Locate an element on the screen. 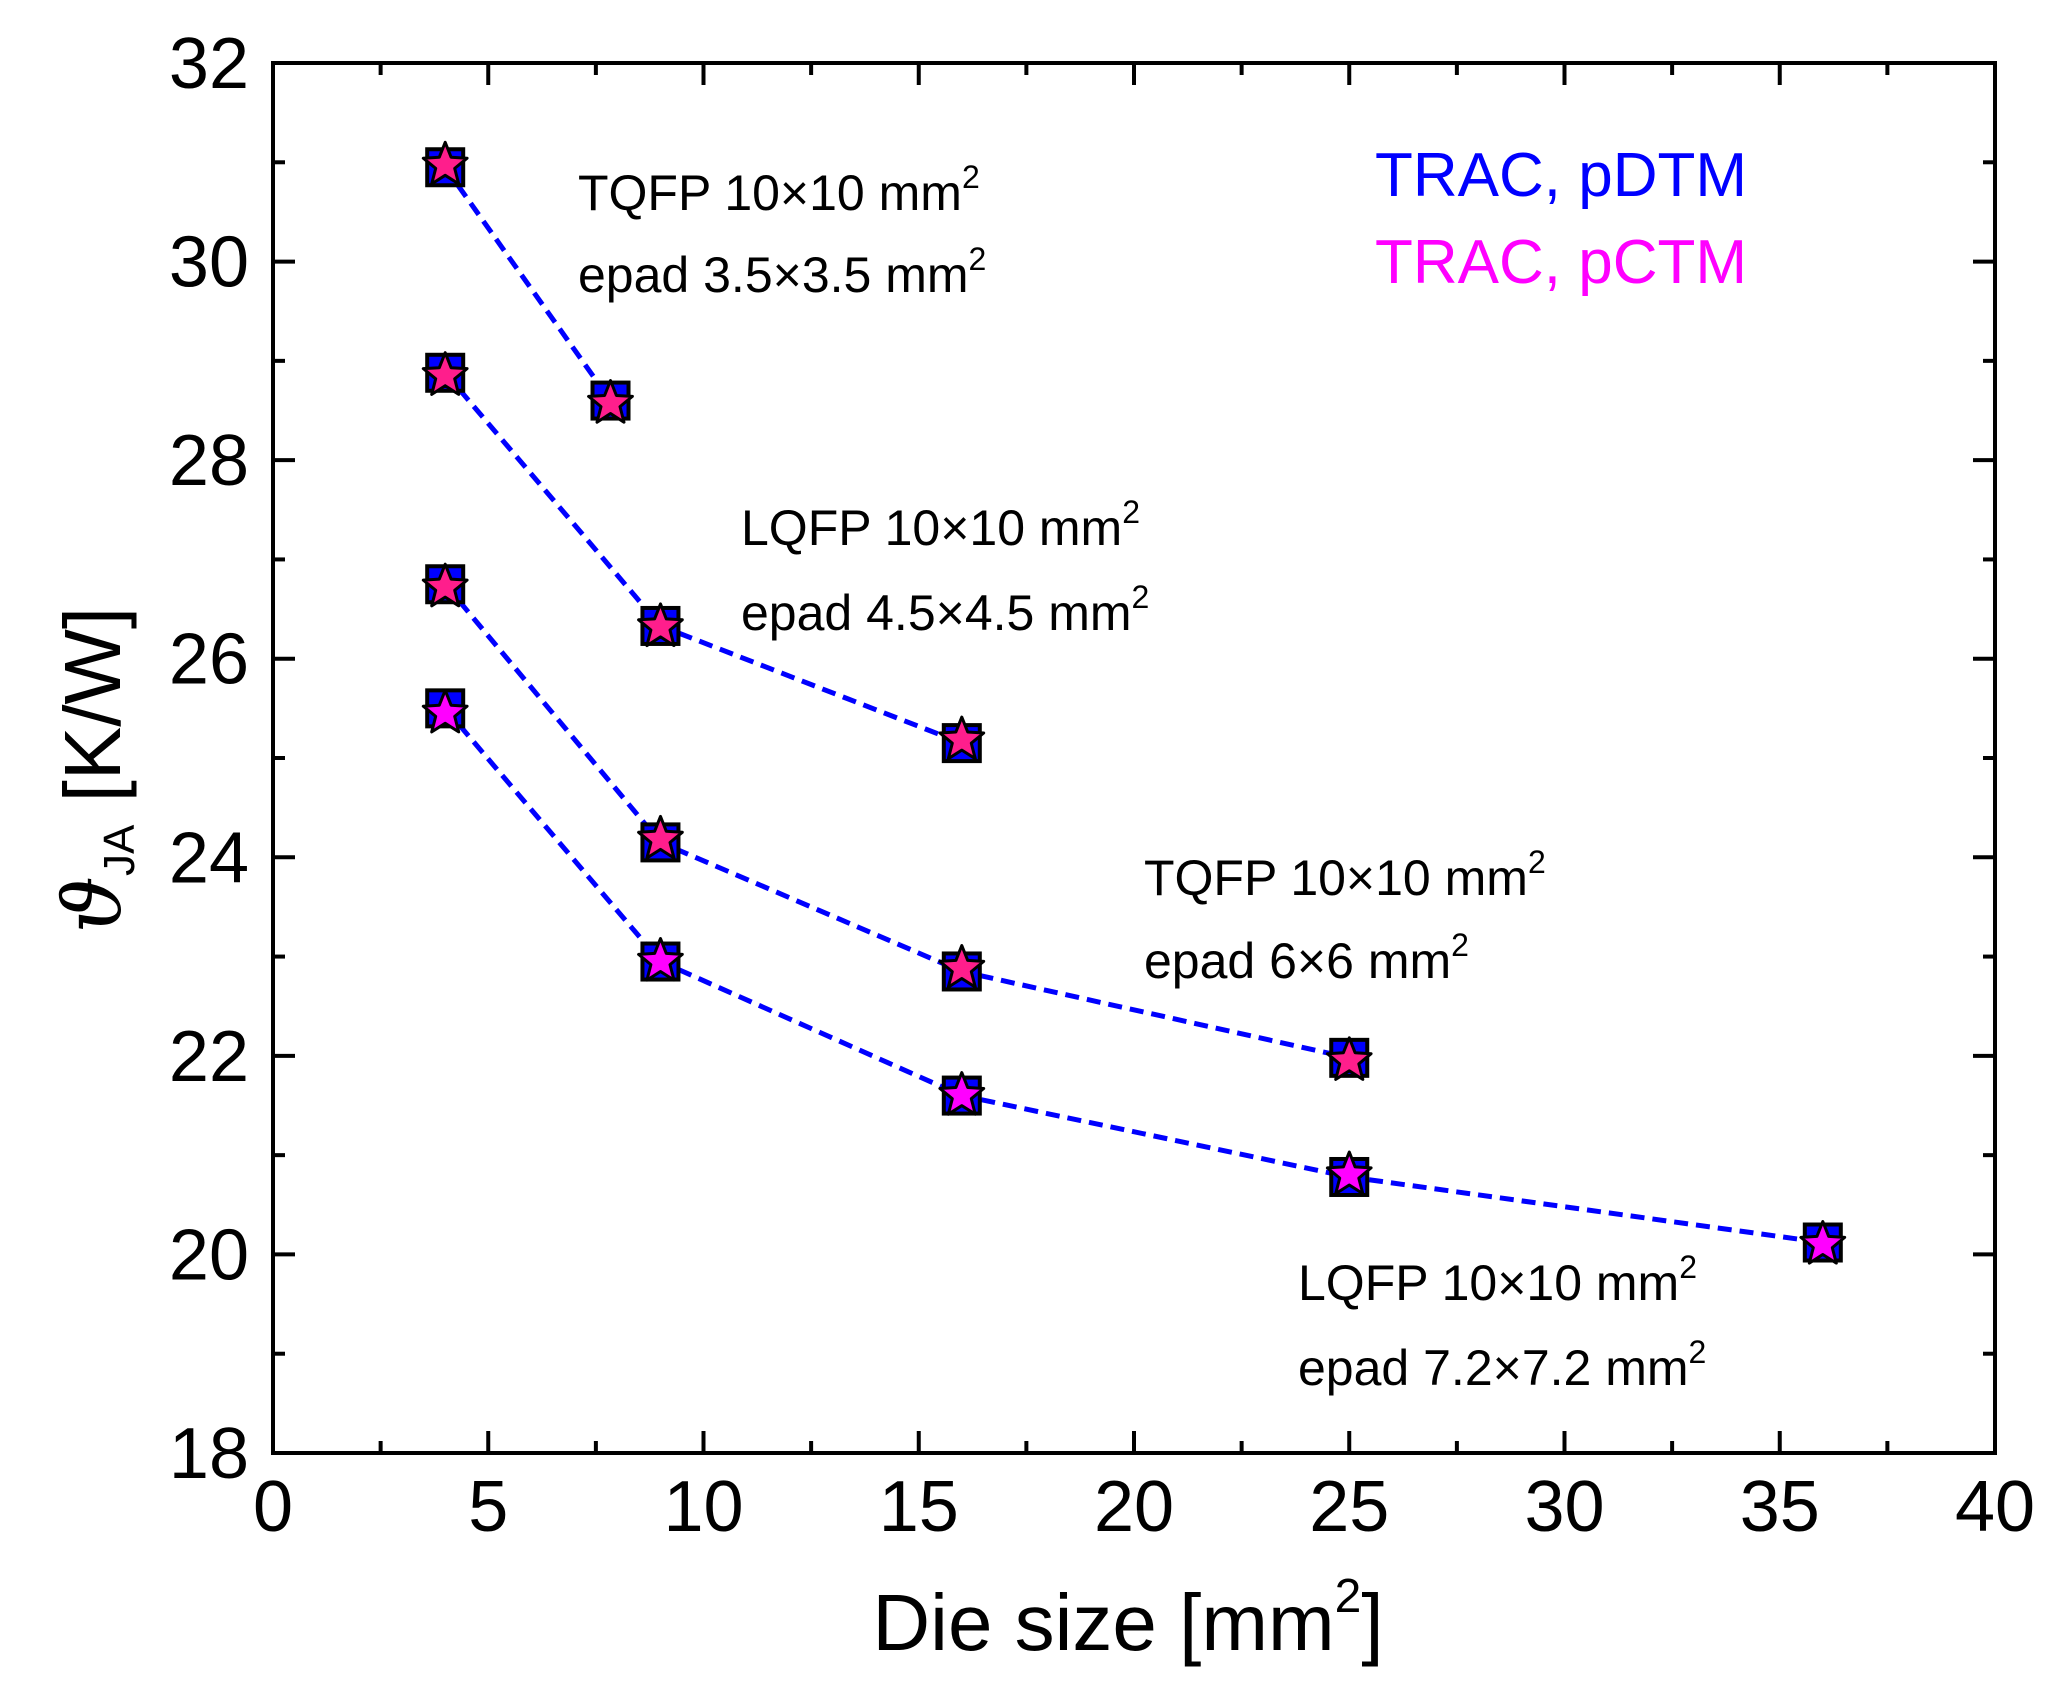 The height and width of the screenshot is (1685, 2056). legend-entry-pdtm: TRAC, pDTM is located at coordinates (1561, 175).